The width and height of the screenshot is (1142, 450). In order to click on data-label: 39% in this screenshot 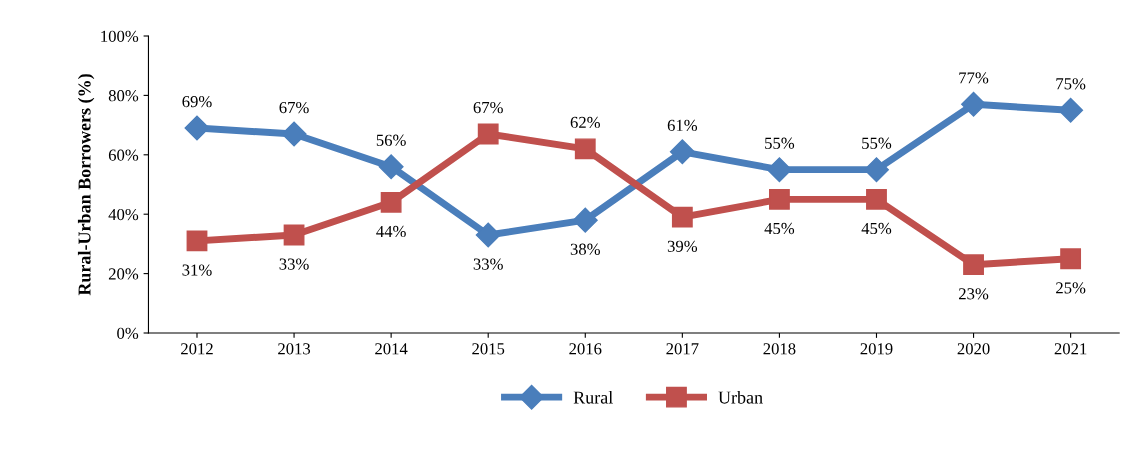, I will do `click(682, 246)`.